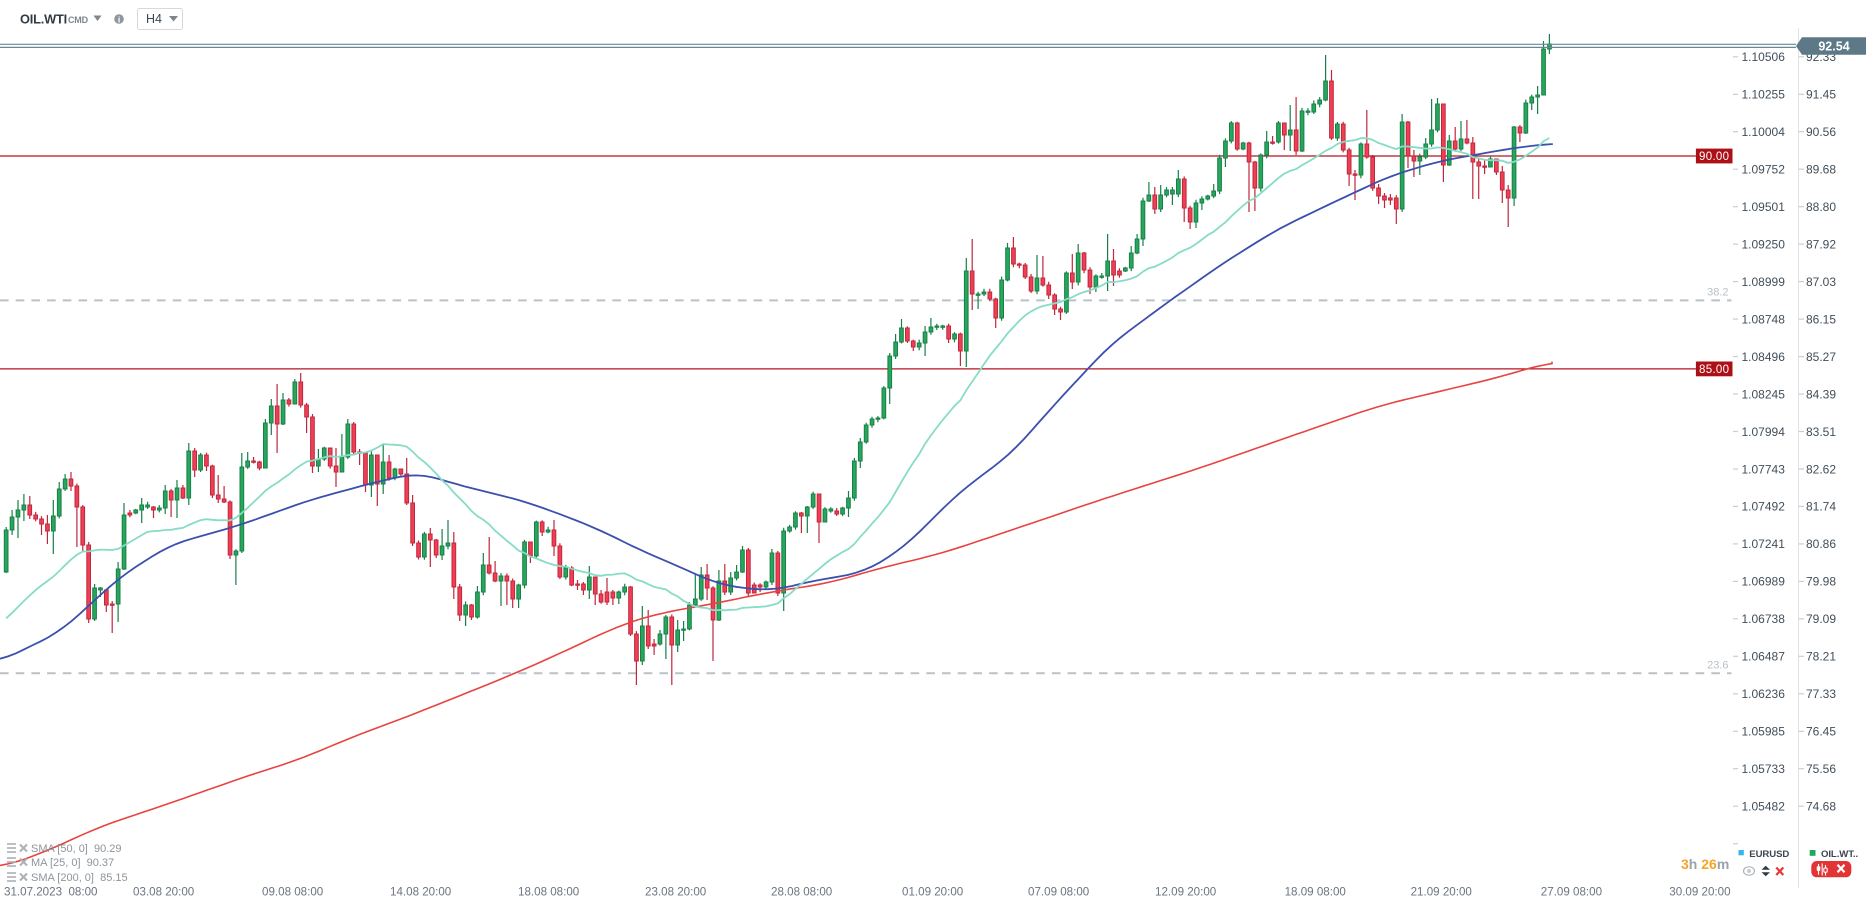 The image size is (1866, 909). Describe the element at coordinates (1821, 469) in the screenshot. I see `svg-text: 82.62` at that location.